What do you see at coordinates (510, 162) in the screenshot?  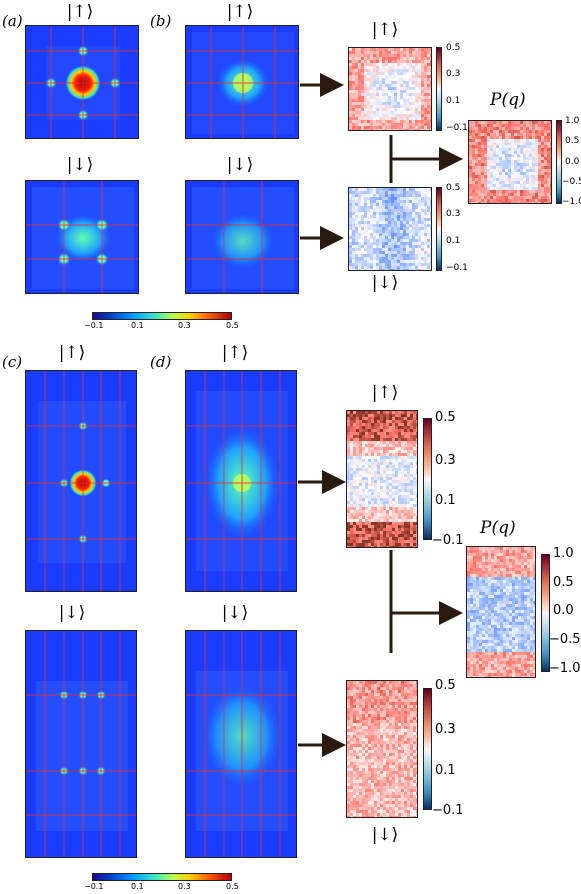 I see `pq-map-top` at bounding box center [510, 162].